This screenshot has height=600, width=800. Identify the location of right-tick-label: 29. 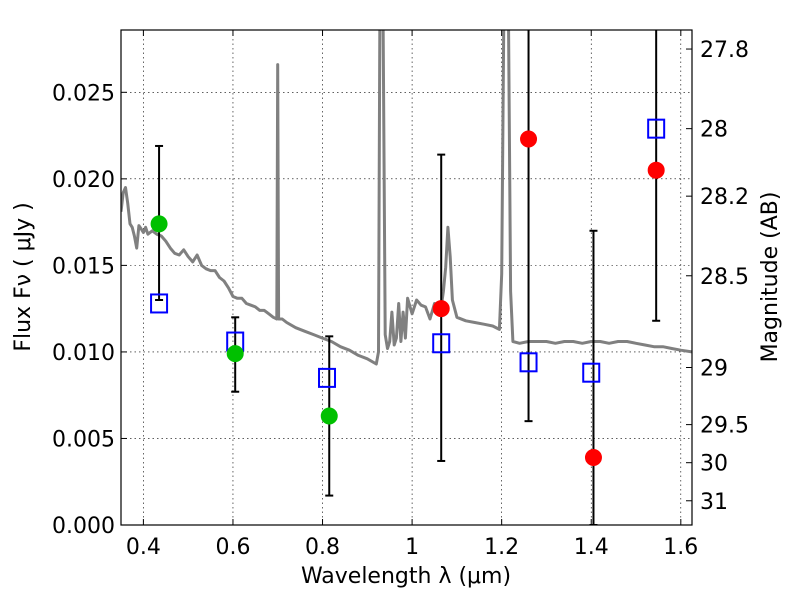
(714, 369).